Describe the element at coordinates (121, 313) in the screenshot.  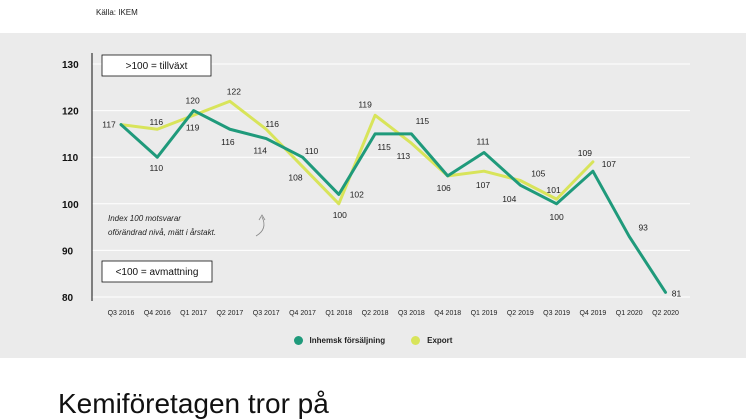
I see `x-tick-label: Q3 2016` at that location.